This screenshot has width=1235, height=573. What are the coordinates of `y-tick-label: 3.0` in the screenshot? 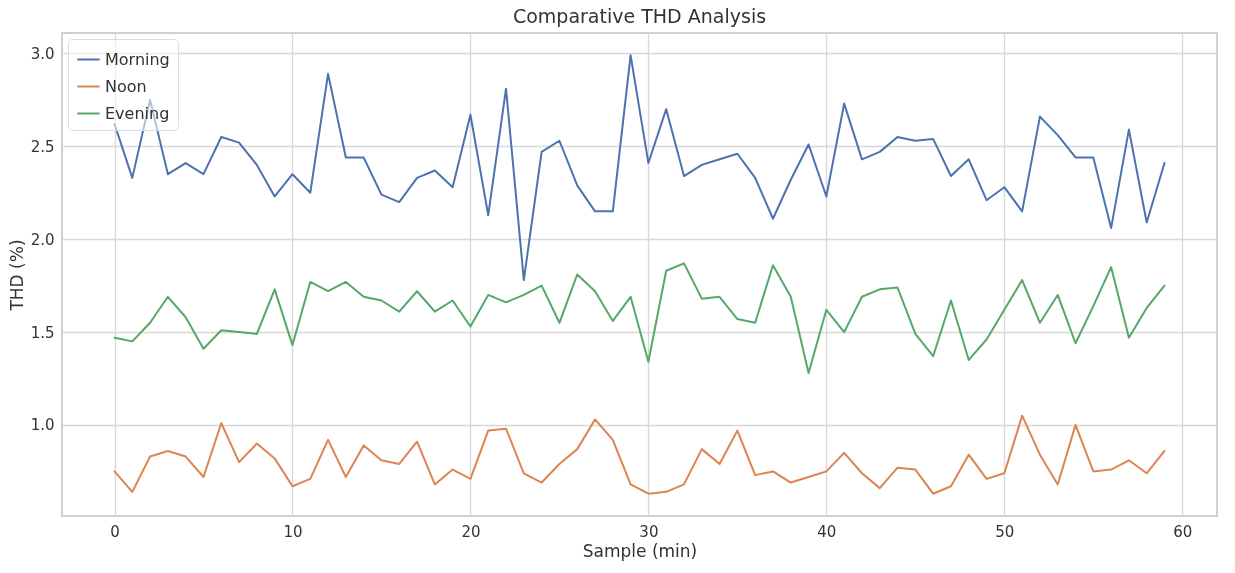 It's located at (42, 53).